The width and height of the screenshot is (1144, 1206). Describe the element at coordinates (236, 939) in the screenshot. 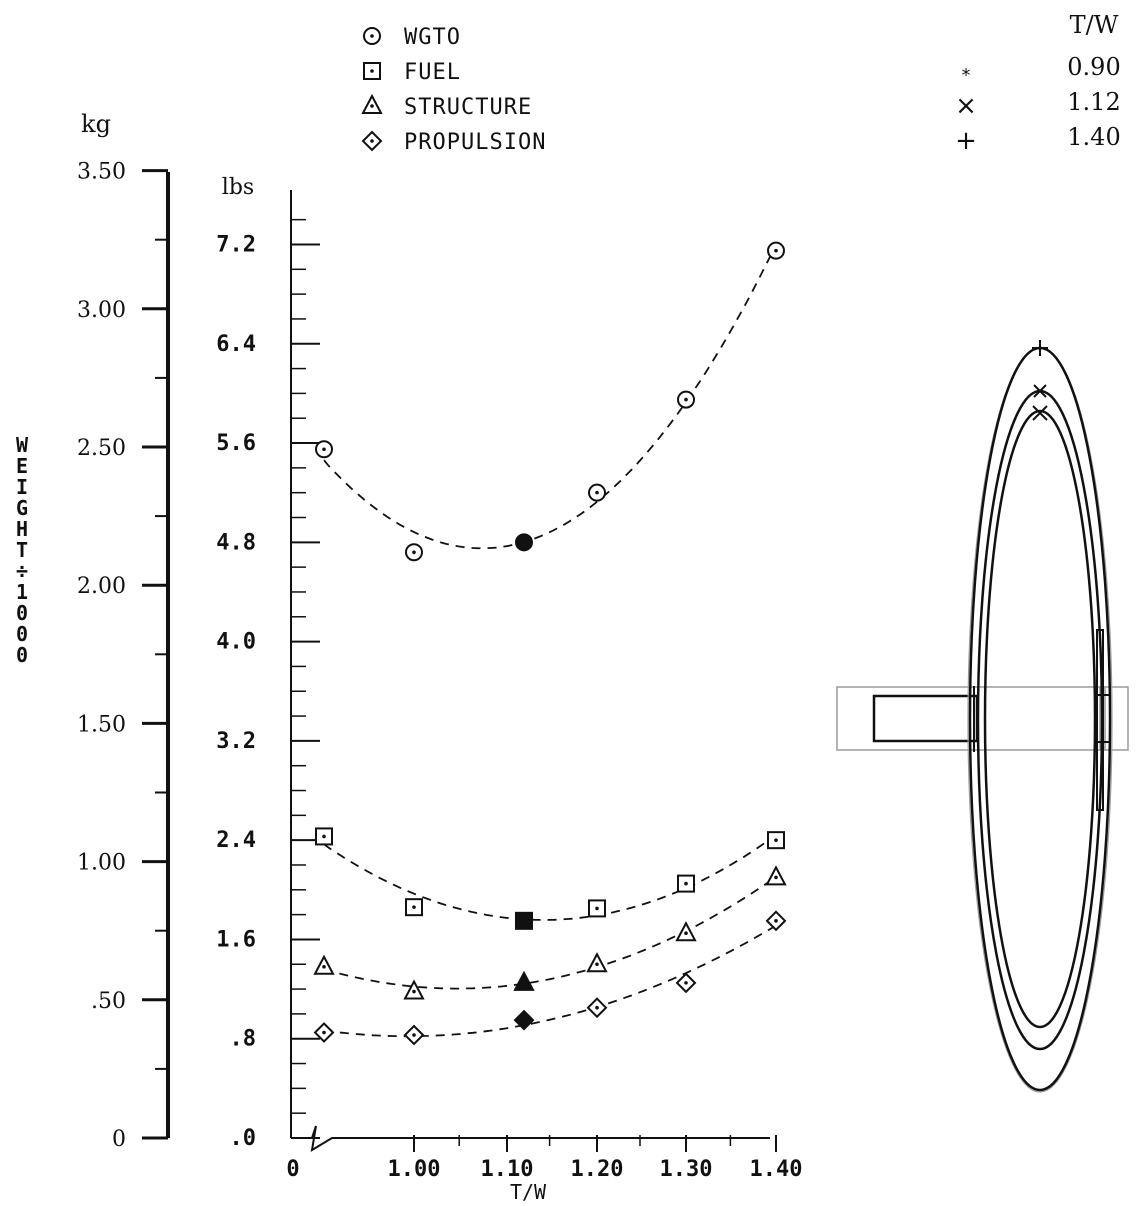

I see `lbs-tick-label: 1.6` at that location.